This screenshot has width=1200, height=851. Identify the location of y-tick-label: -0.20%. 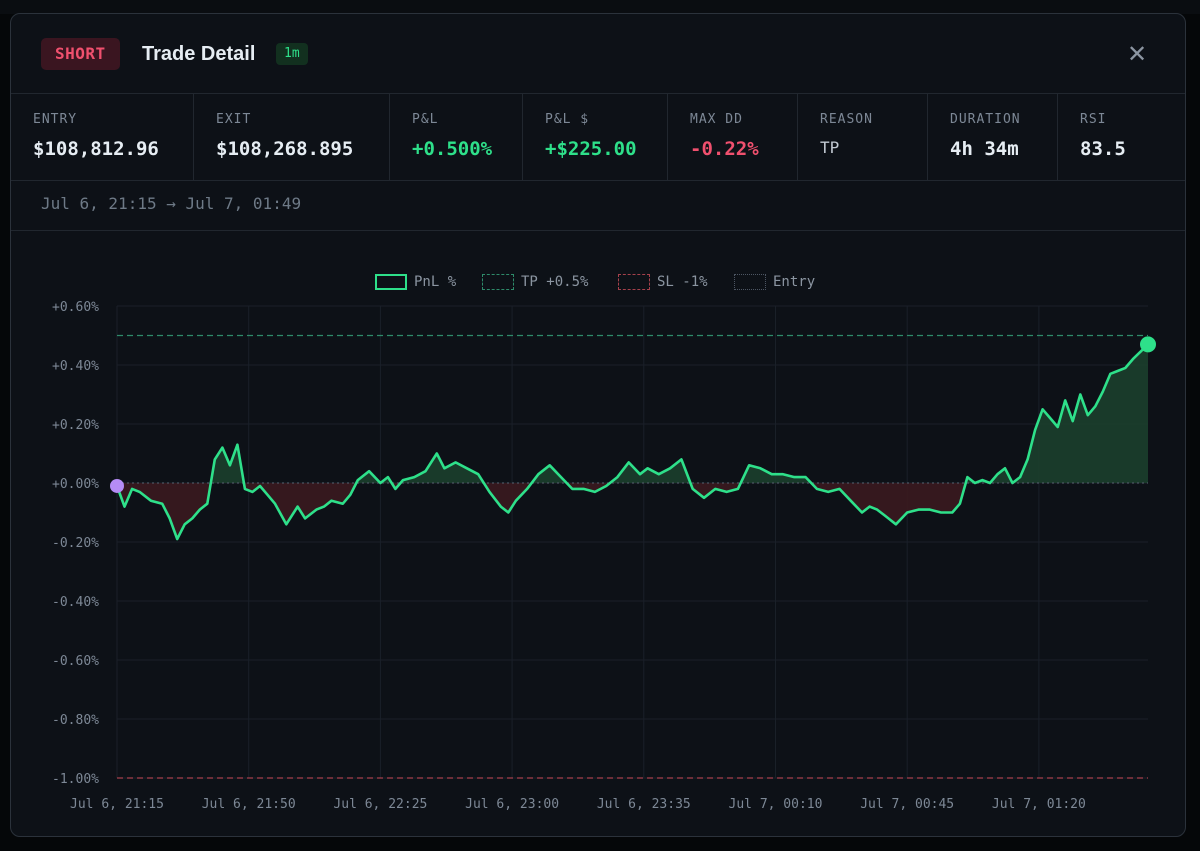
(75, 543).